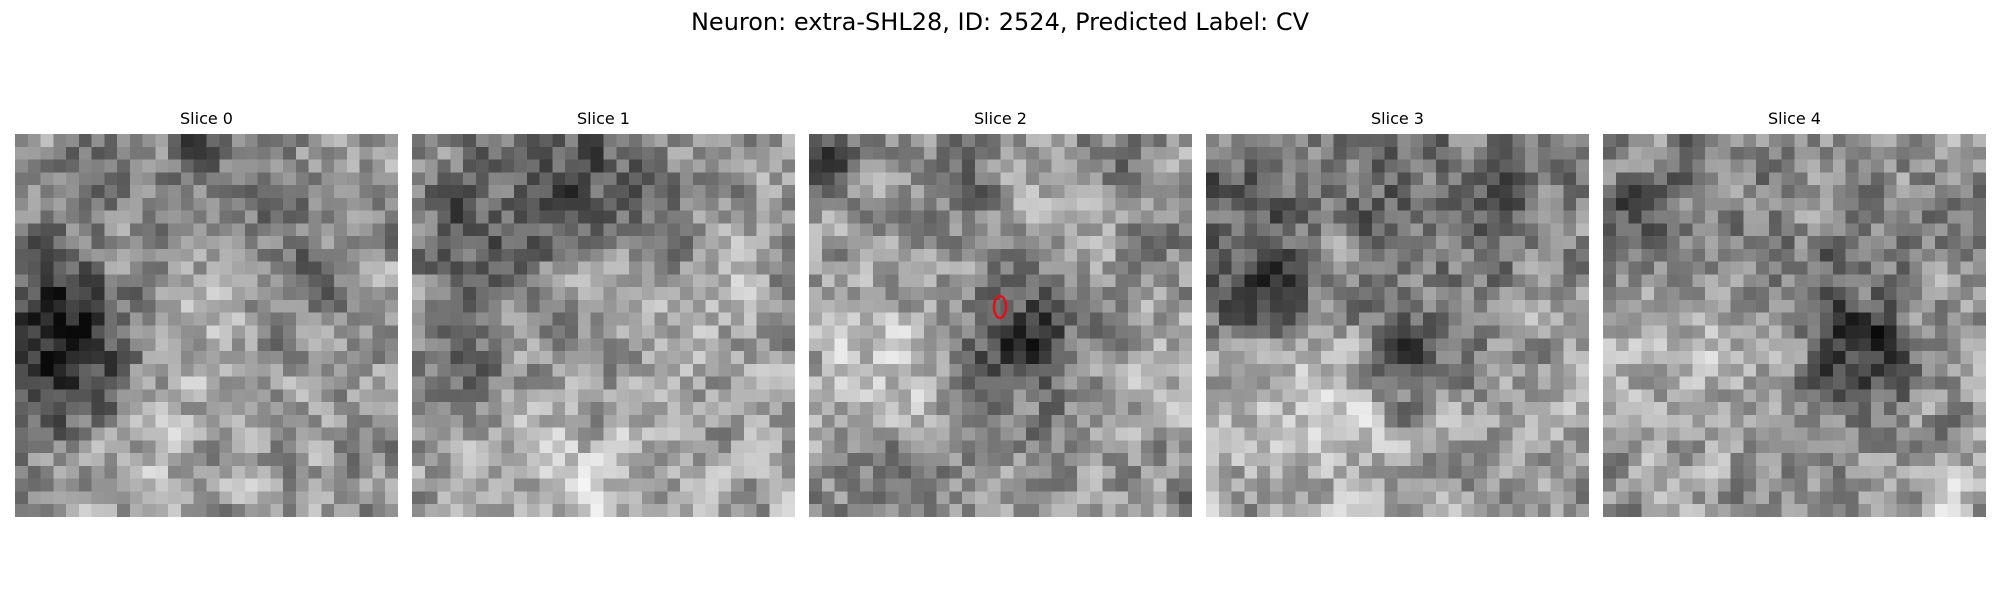 Image resolution: width=2000 pixels, height=600 pixels. Describe the element at coordinates (603, 118) in the screenshot. I see `slice-title-1: Slice 1` at that location.